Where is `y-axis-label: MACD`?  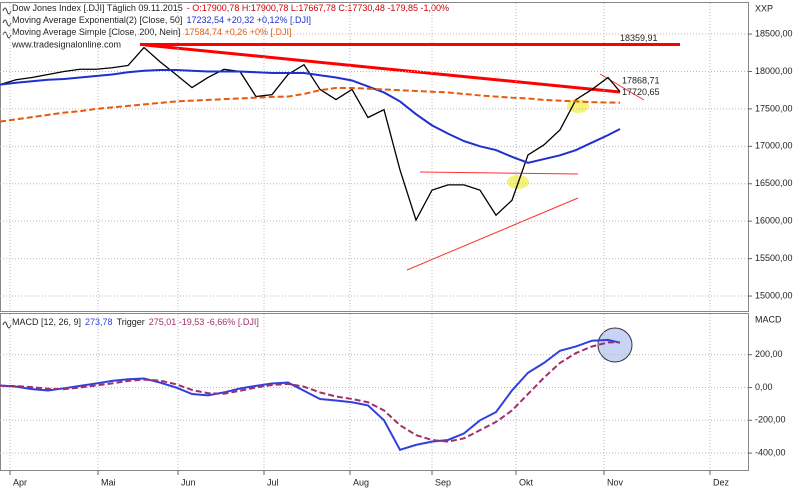
y-axis-label: MACD is located at coordinates (768, 319).